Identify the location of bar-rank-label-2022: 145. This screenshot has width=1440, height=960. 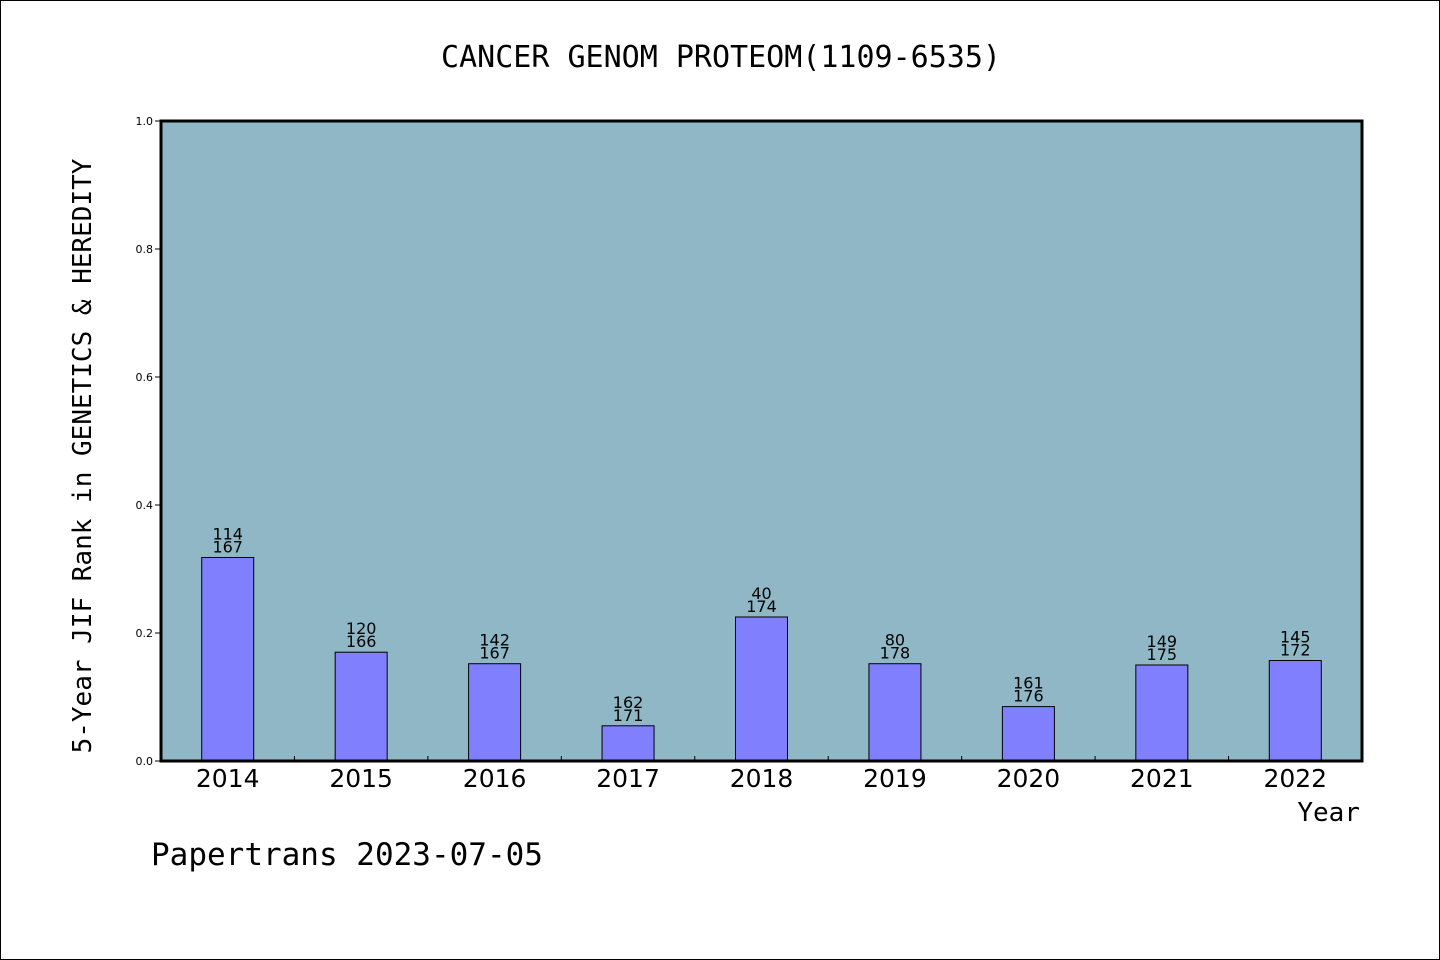
(1295, 637).